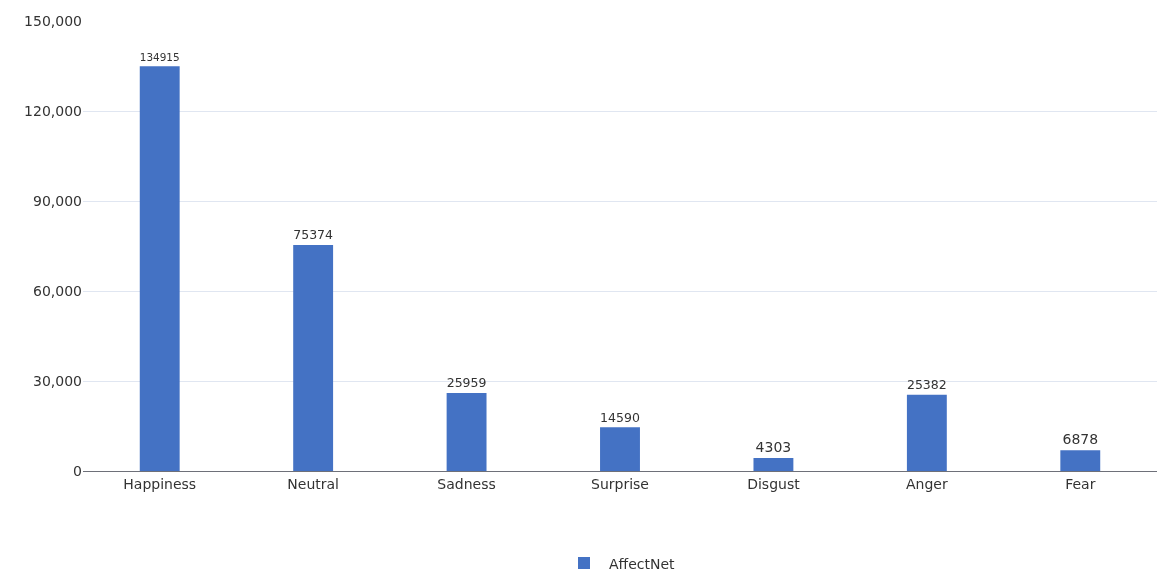 This screenshot has height=582, width=1159. Describe the element at coordinates (313, 483) in the screenshot. I see `x-tick-label: Neutral` at that location.